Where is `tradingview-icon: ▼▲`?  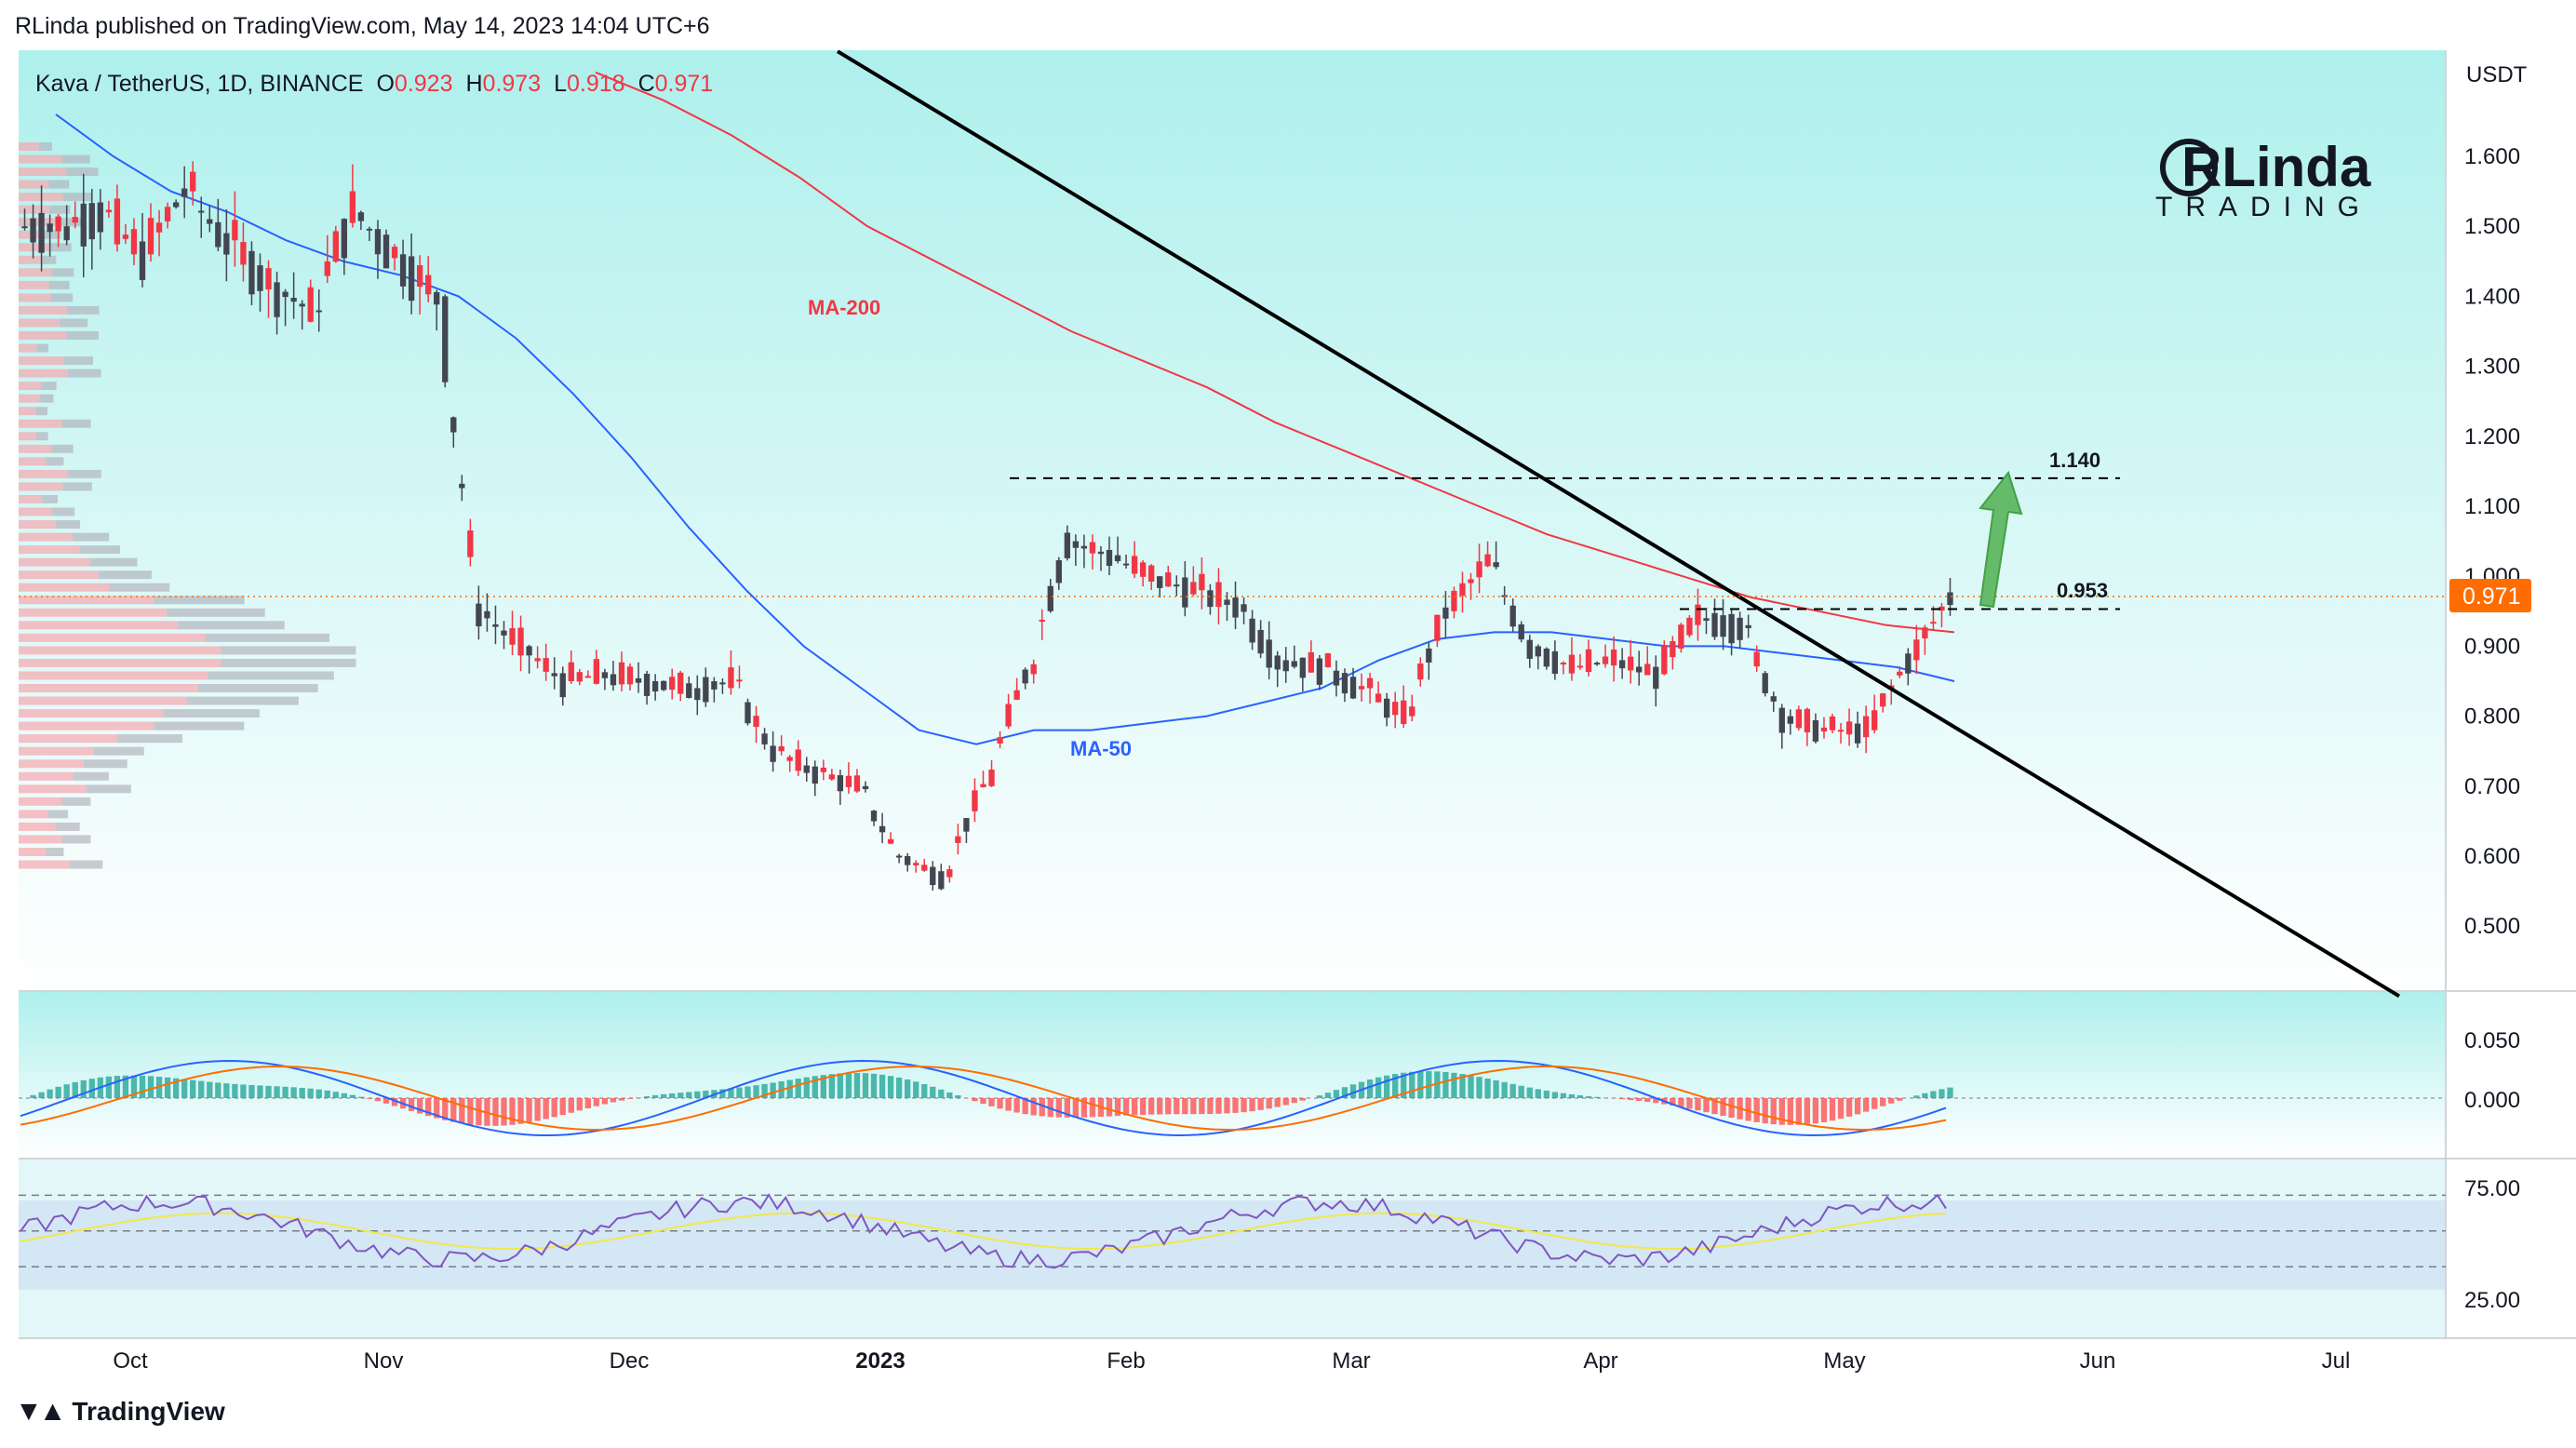
tradingview-icon: ▼▲ is located at coordinates (40, 1412).